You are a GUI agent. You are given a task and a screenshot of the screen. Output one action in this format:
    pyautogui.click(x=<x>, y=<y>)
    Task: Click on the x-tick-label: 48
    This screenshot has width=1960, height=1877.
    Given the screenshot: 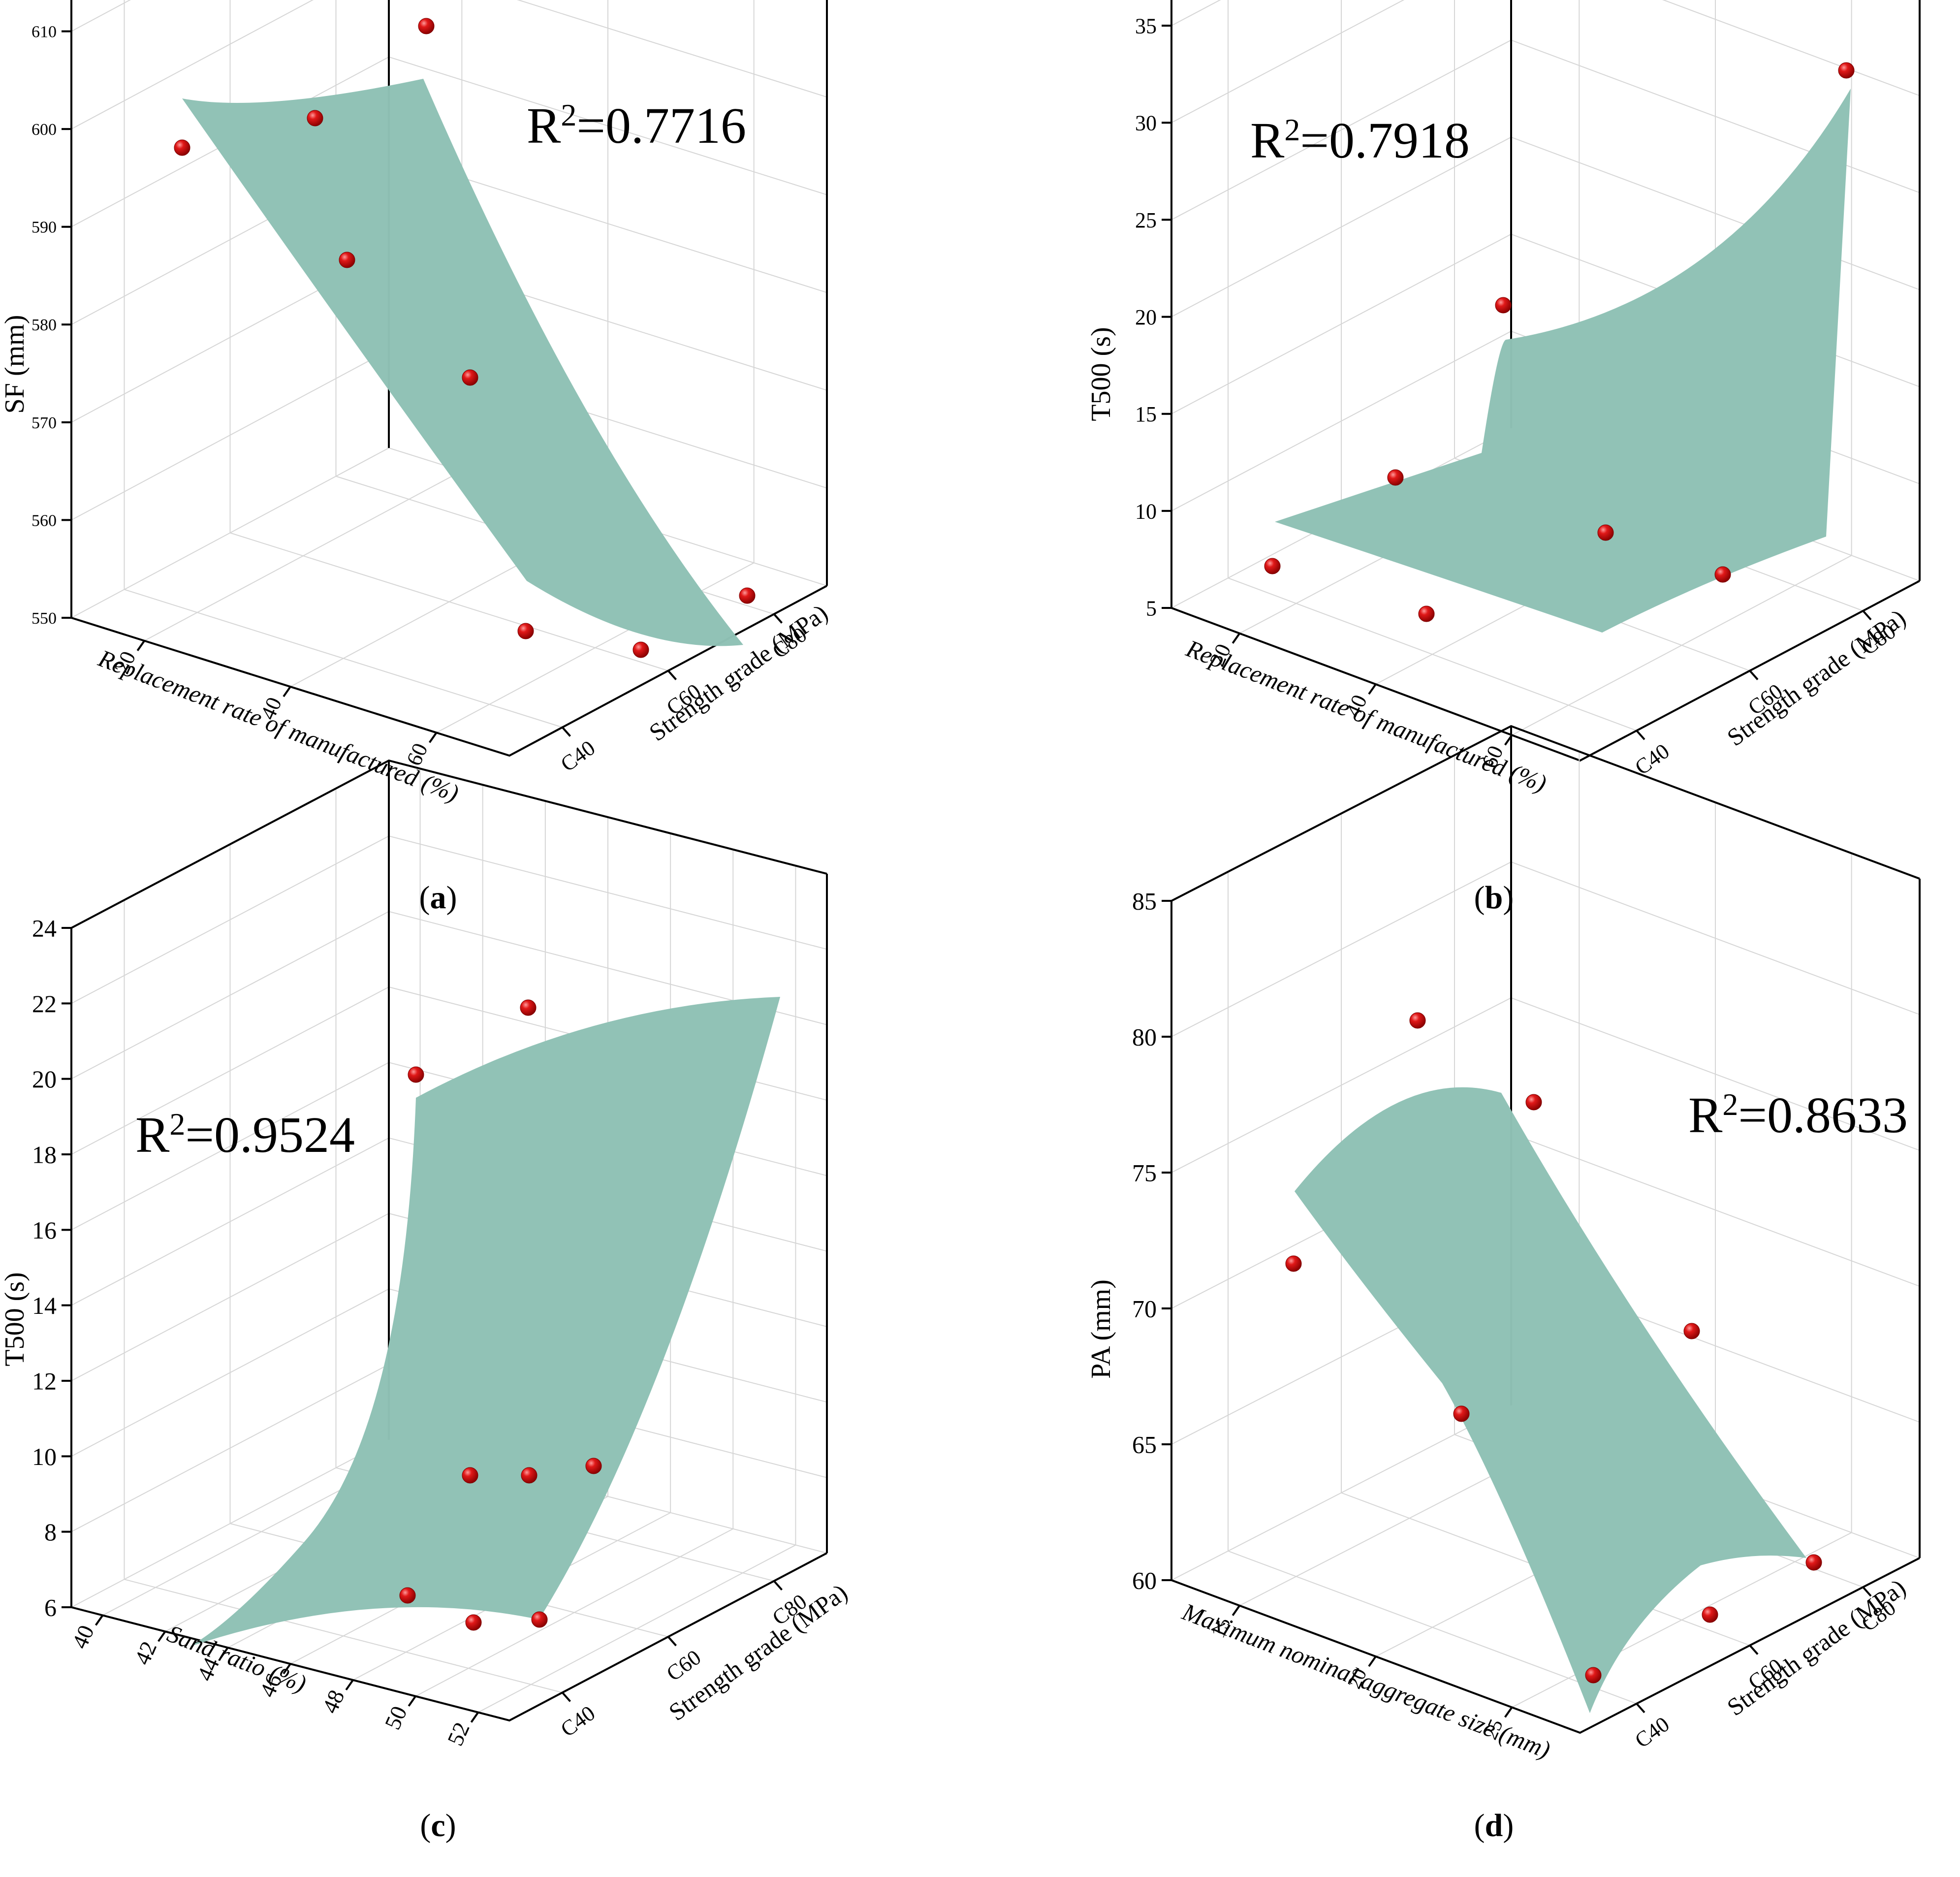 What is the action you would take?
    pyautogui.click(x=333, y=1701)
    